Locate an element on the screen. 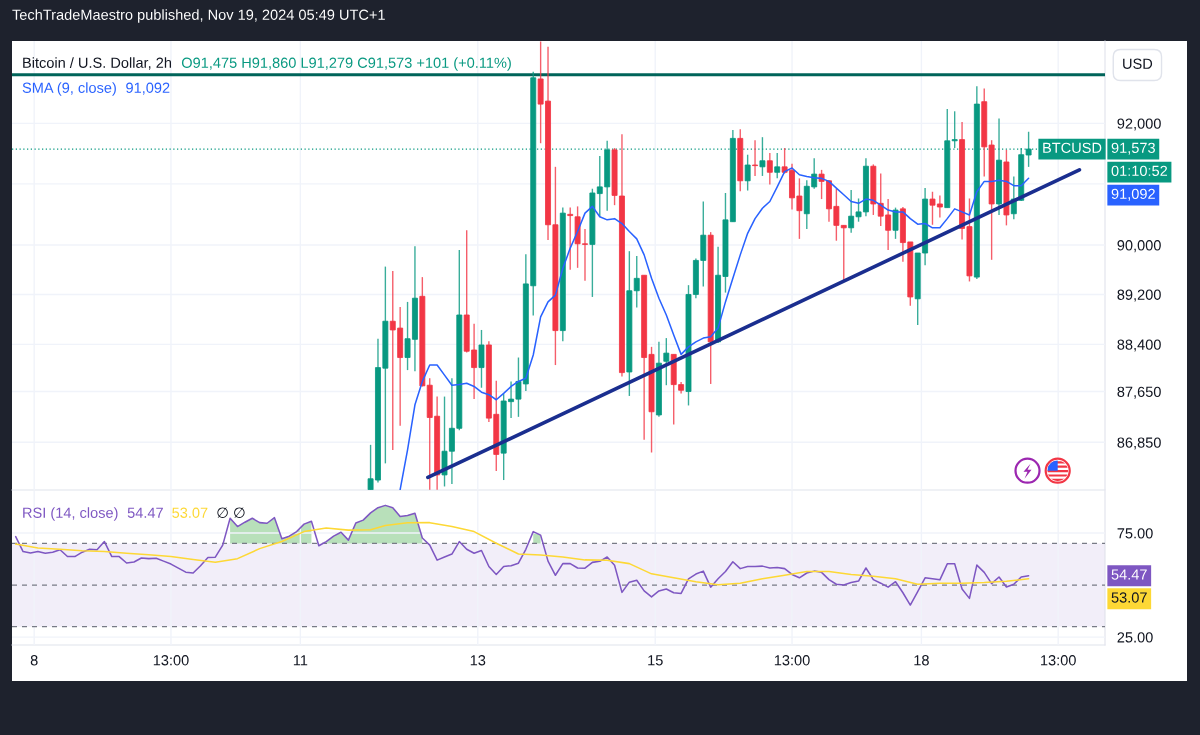 This screenshot has height=735, width=1200. annotation: BTCUSD is located at coordinates (1072, 147).